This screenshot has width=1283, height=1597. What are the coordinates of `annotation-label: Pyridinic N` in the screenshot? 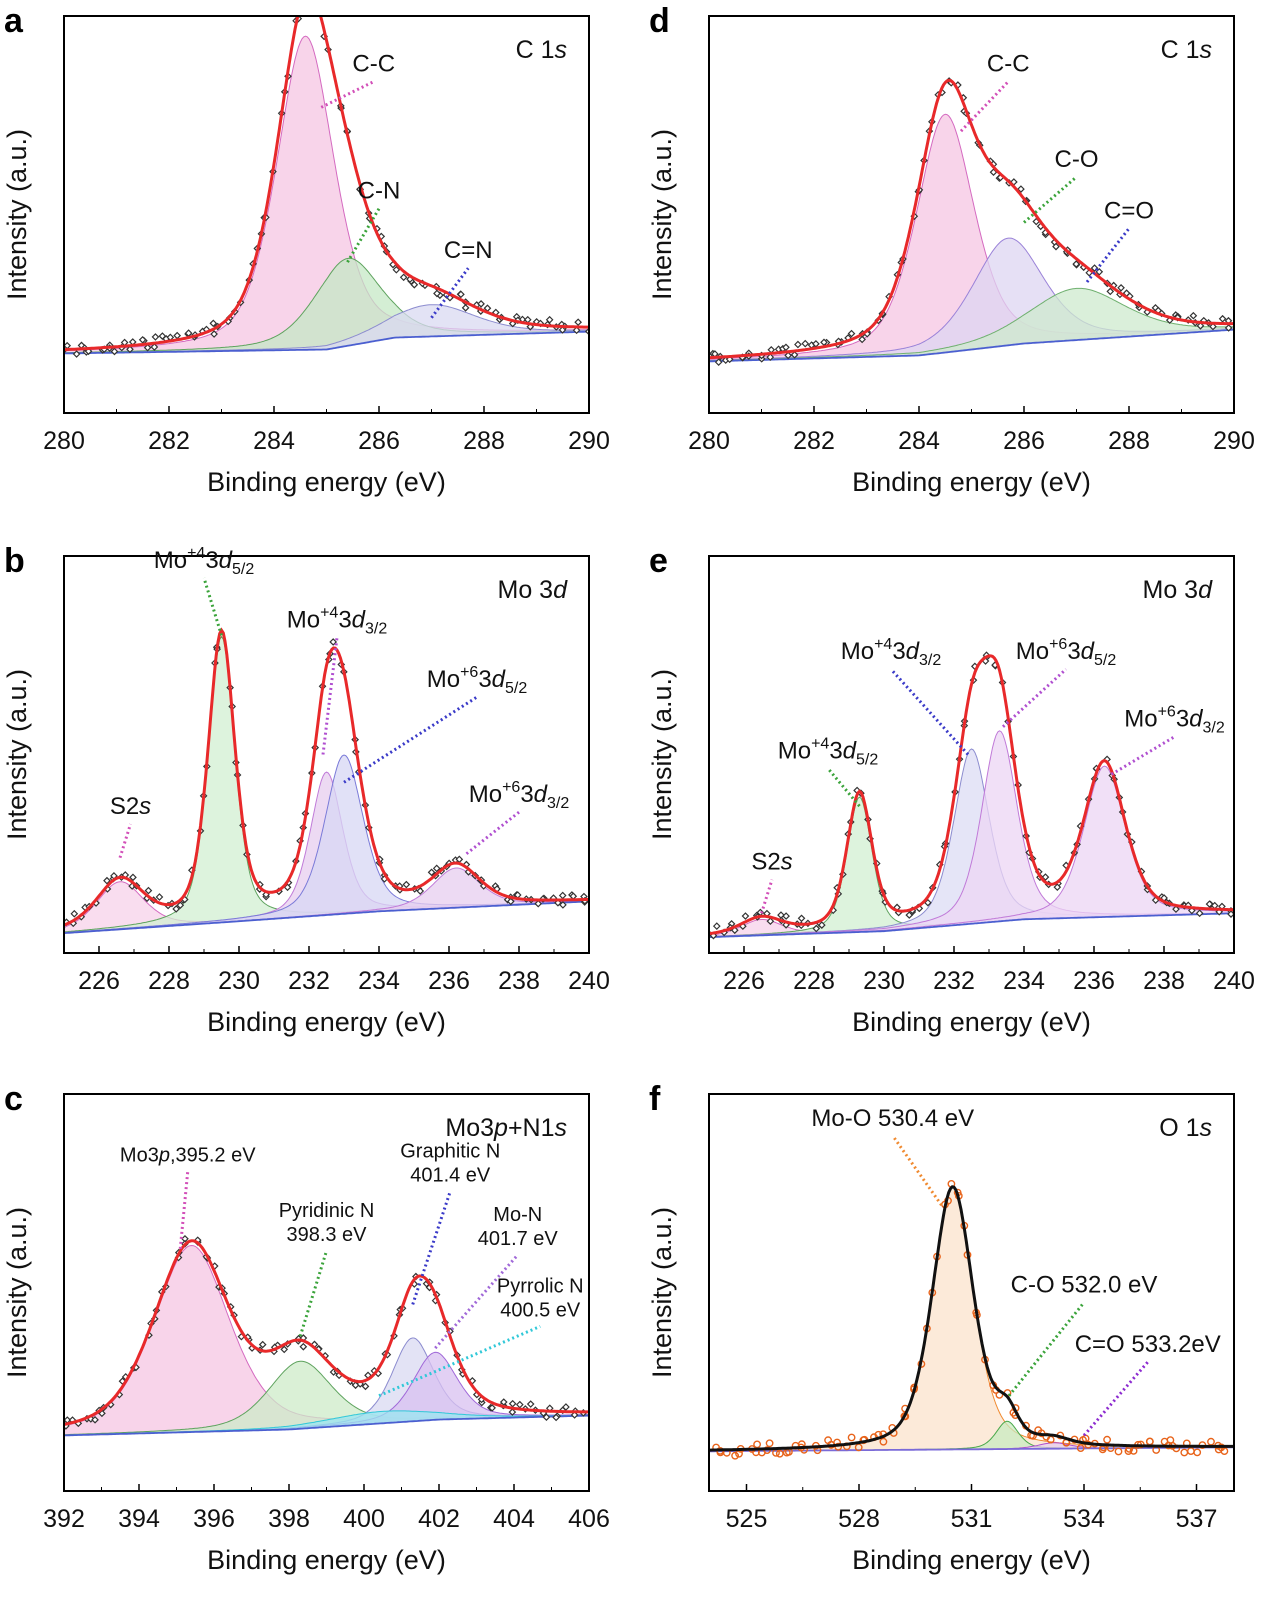 It's located at (327, 1211).